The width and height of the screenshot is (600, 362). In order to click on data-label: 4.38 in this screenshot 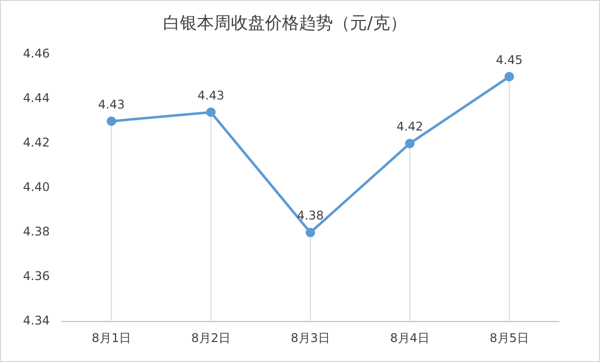, I will do `click(310, 215)`.